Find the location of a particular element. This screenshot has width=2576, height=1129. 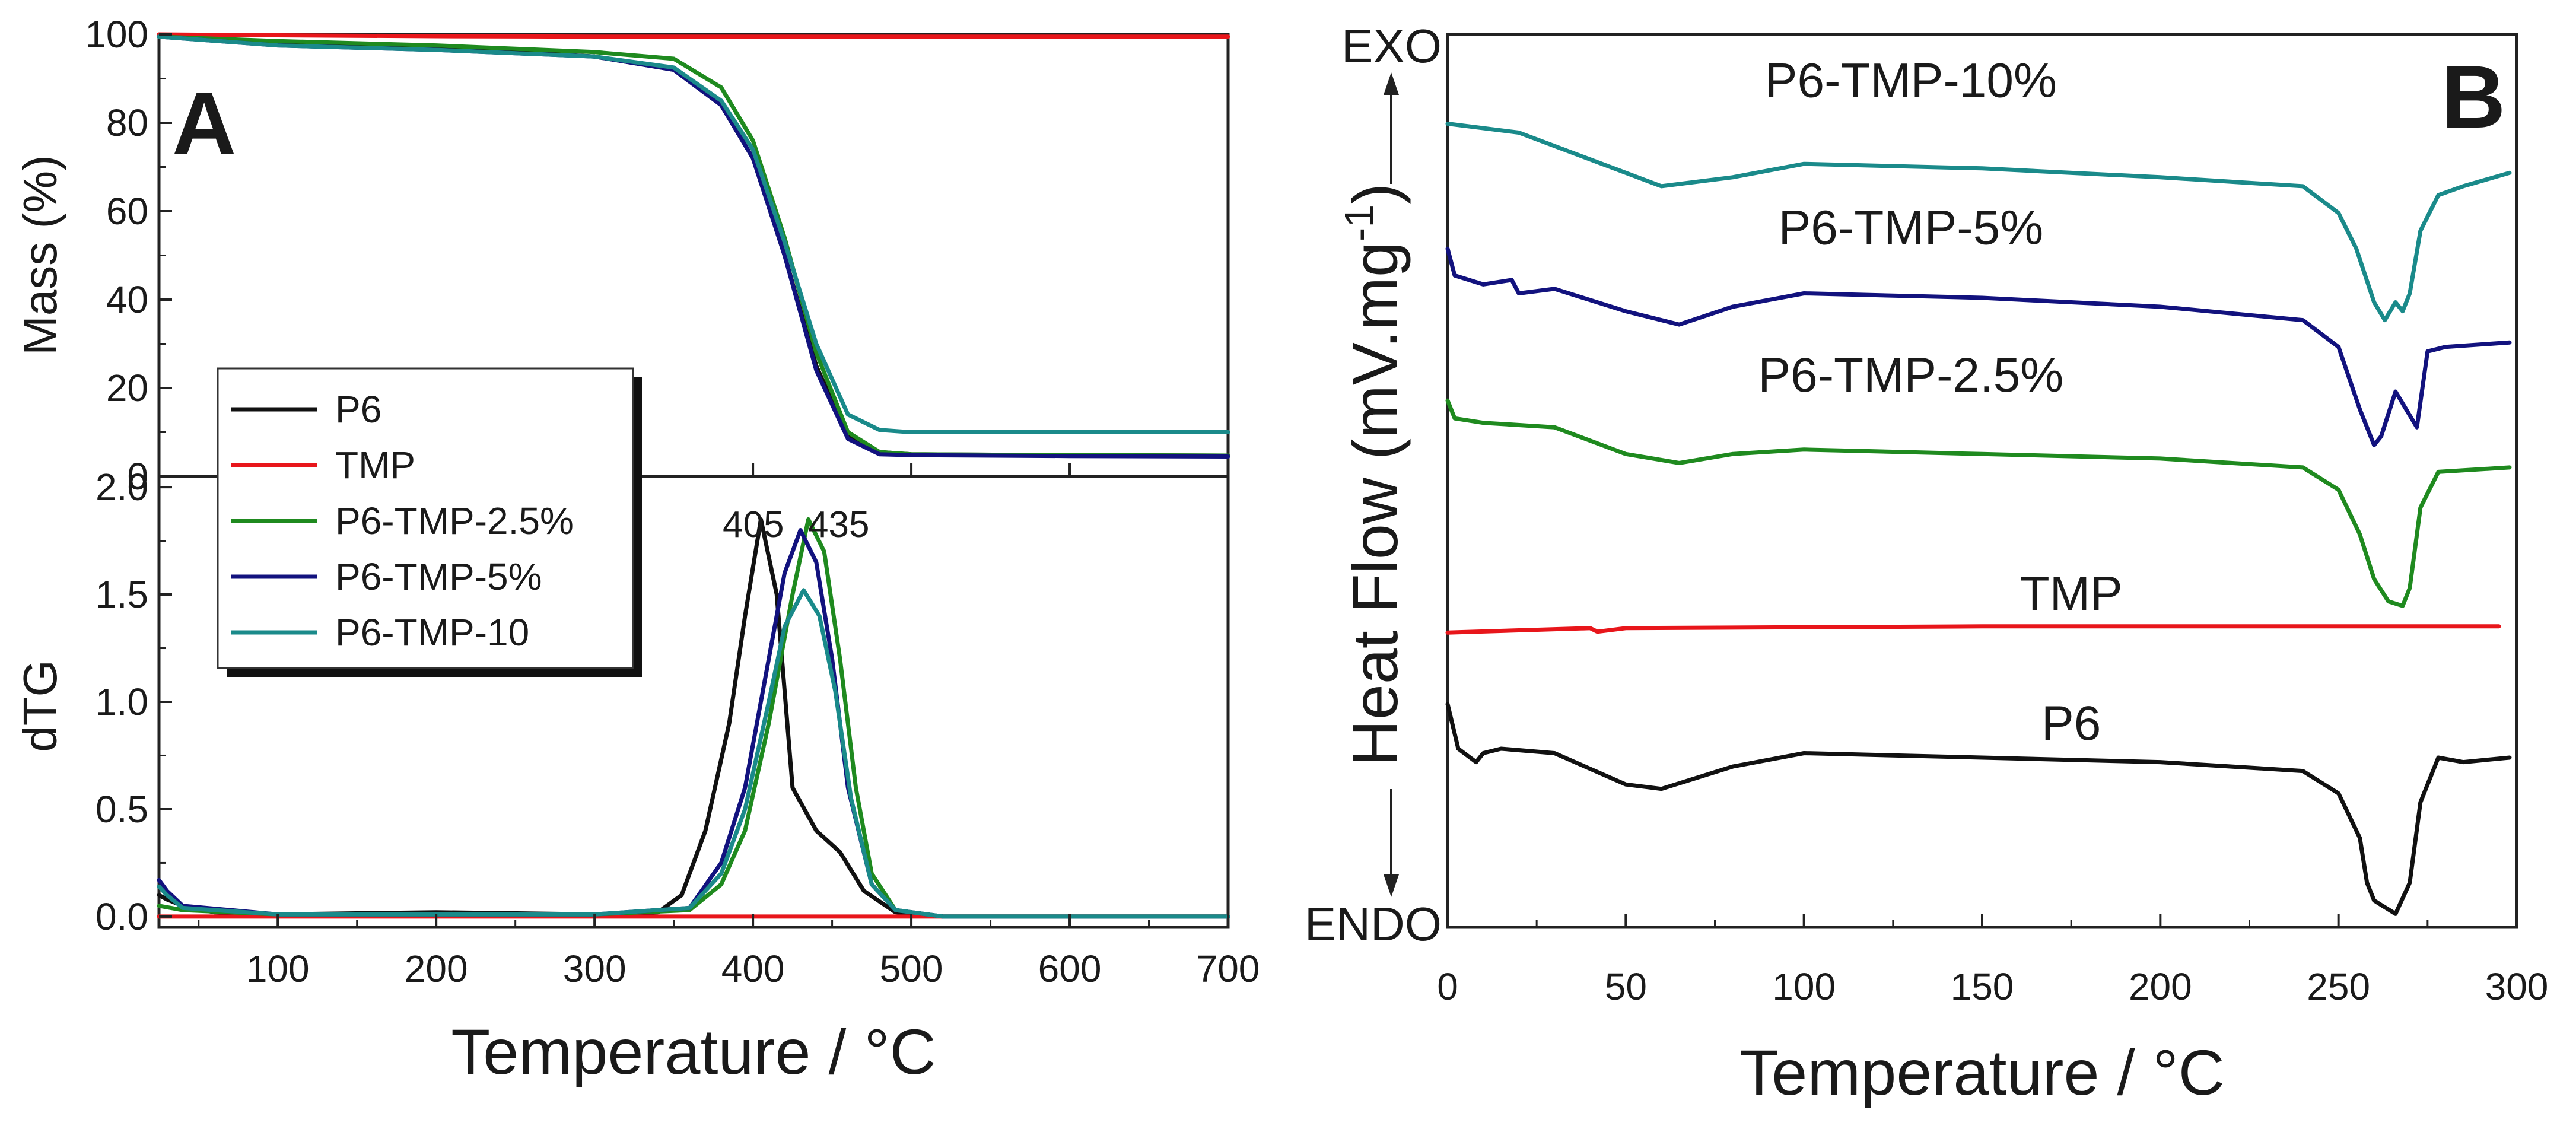

dsc-y-axis-label-main: Heat Flow (mV.mg is located at coordinates (1375, 503).